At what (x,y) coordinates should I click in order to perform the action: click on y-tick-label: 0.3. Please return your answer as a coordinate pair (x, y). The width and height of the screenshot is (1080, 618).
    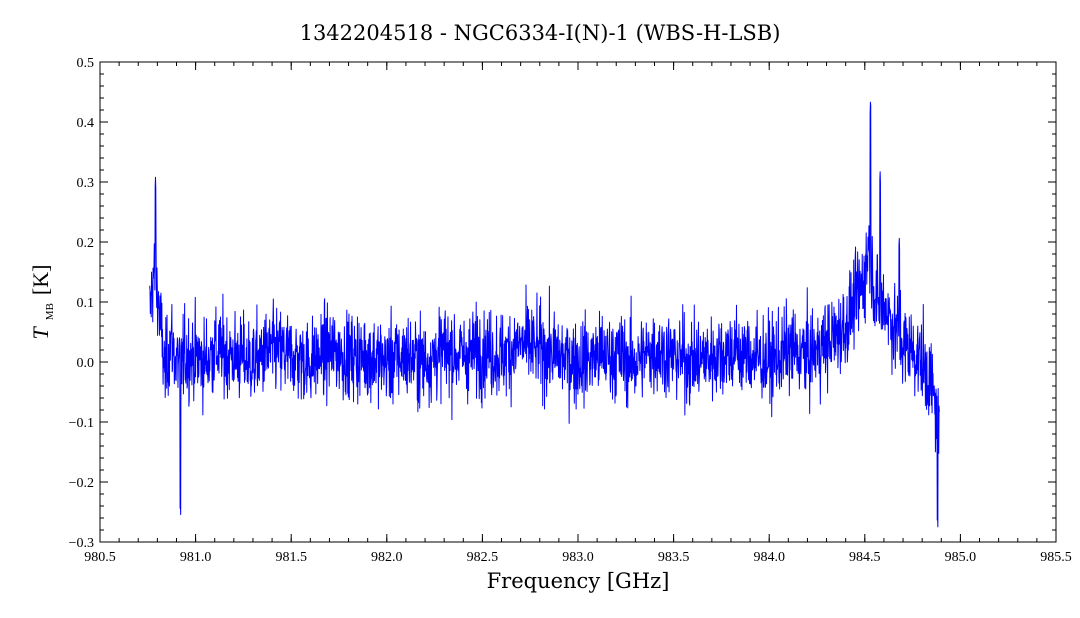
    Looking at the image, I should click on (86, 183).